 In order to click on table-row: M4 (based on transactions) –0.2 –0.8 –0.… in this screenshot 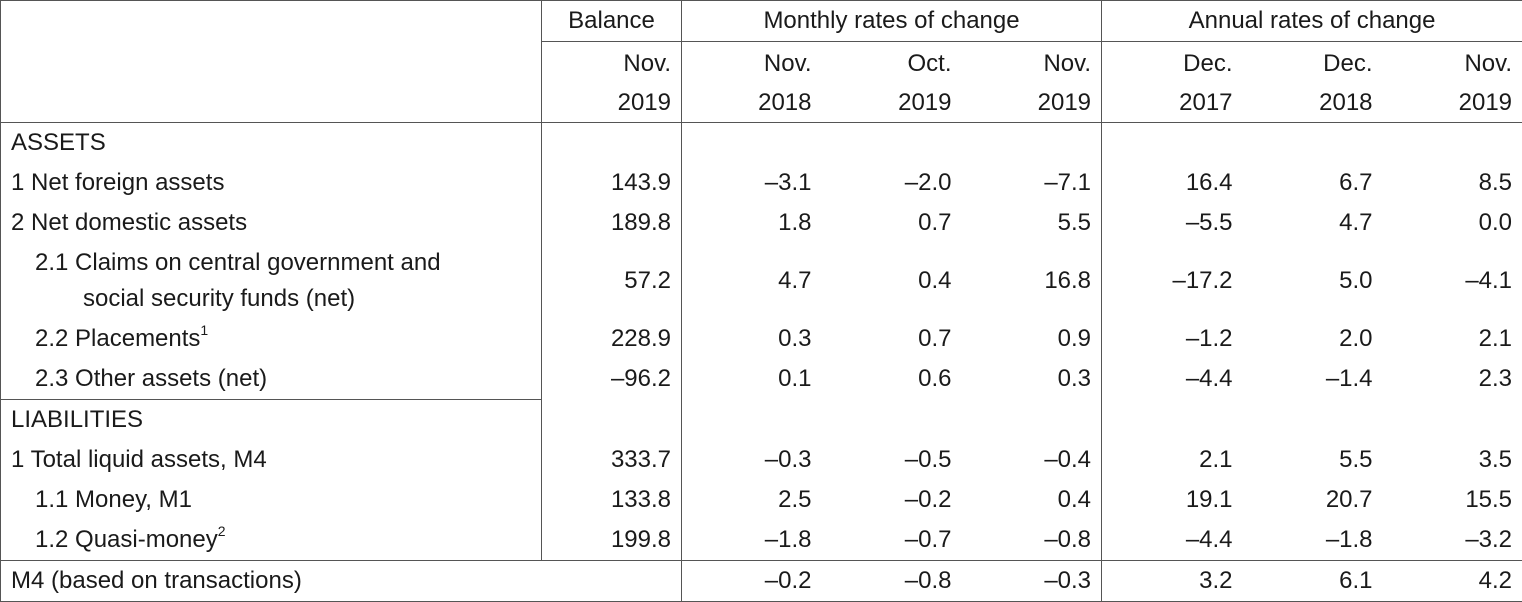, I will do `click(761, 581)`.